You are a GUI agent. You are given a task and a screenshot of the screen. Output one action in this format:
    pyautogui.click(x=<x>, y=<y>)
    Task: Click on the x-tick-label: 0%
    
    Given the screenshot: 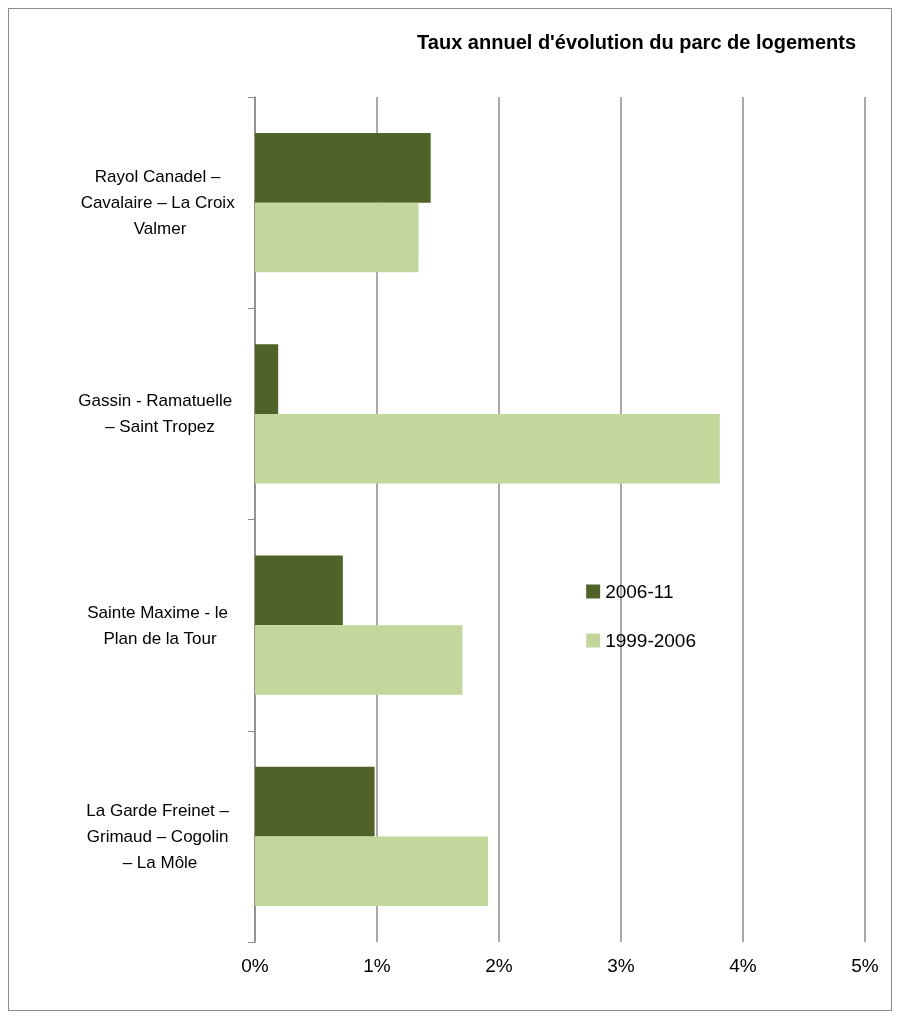 What is the action you would take?
    pyautogui.click(x=255, y=965)
    